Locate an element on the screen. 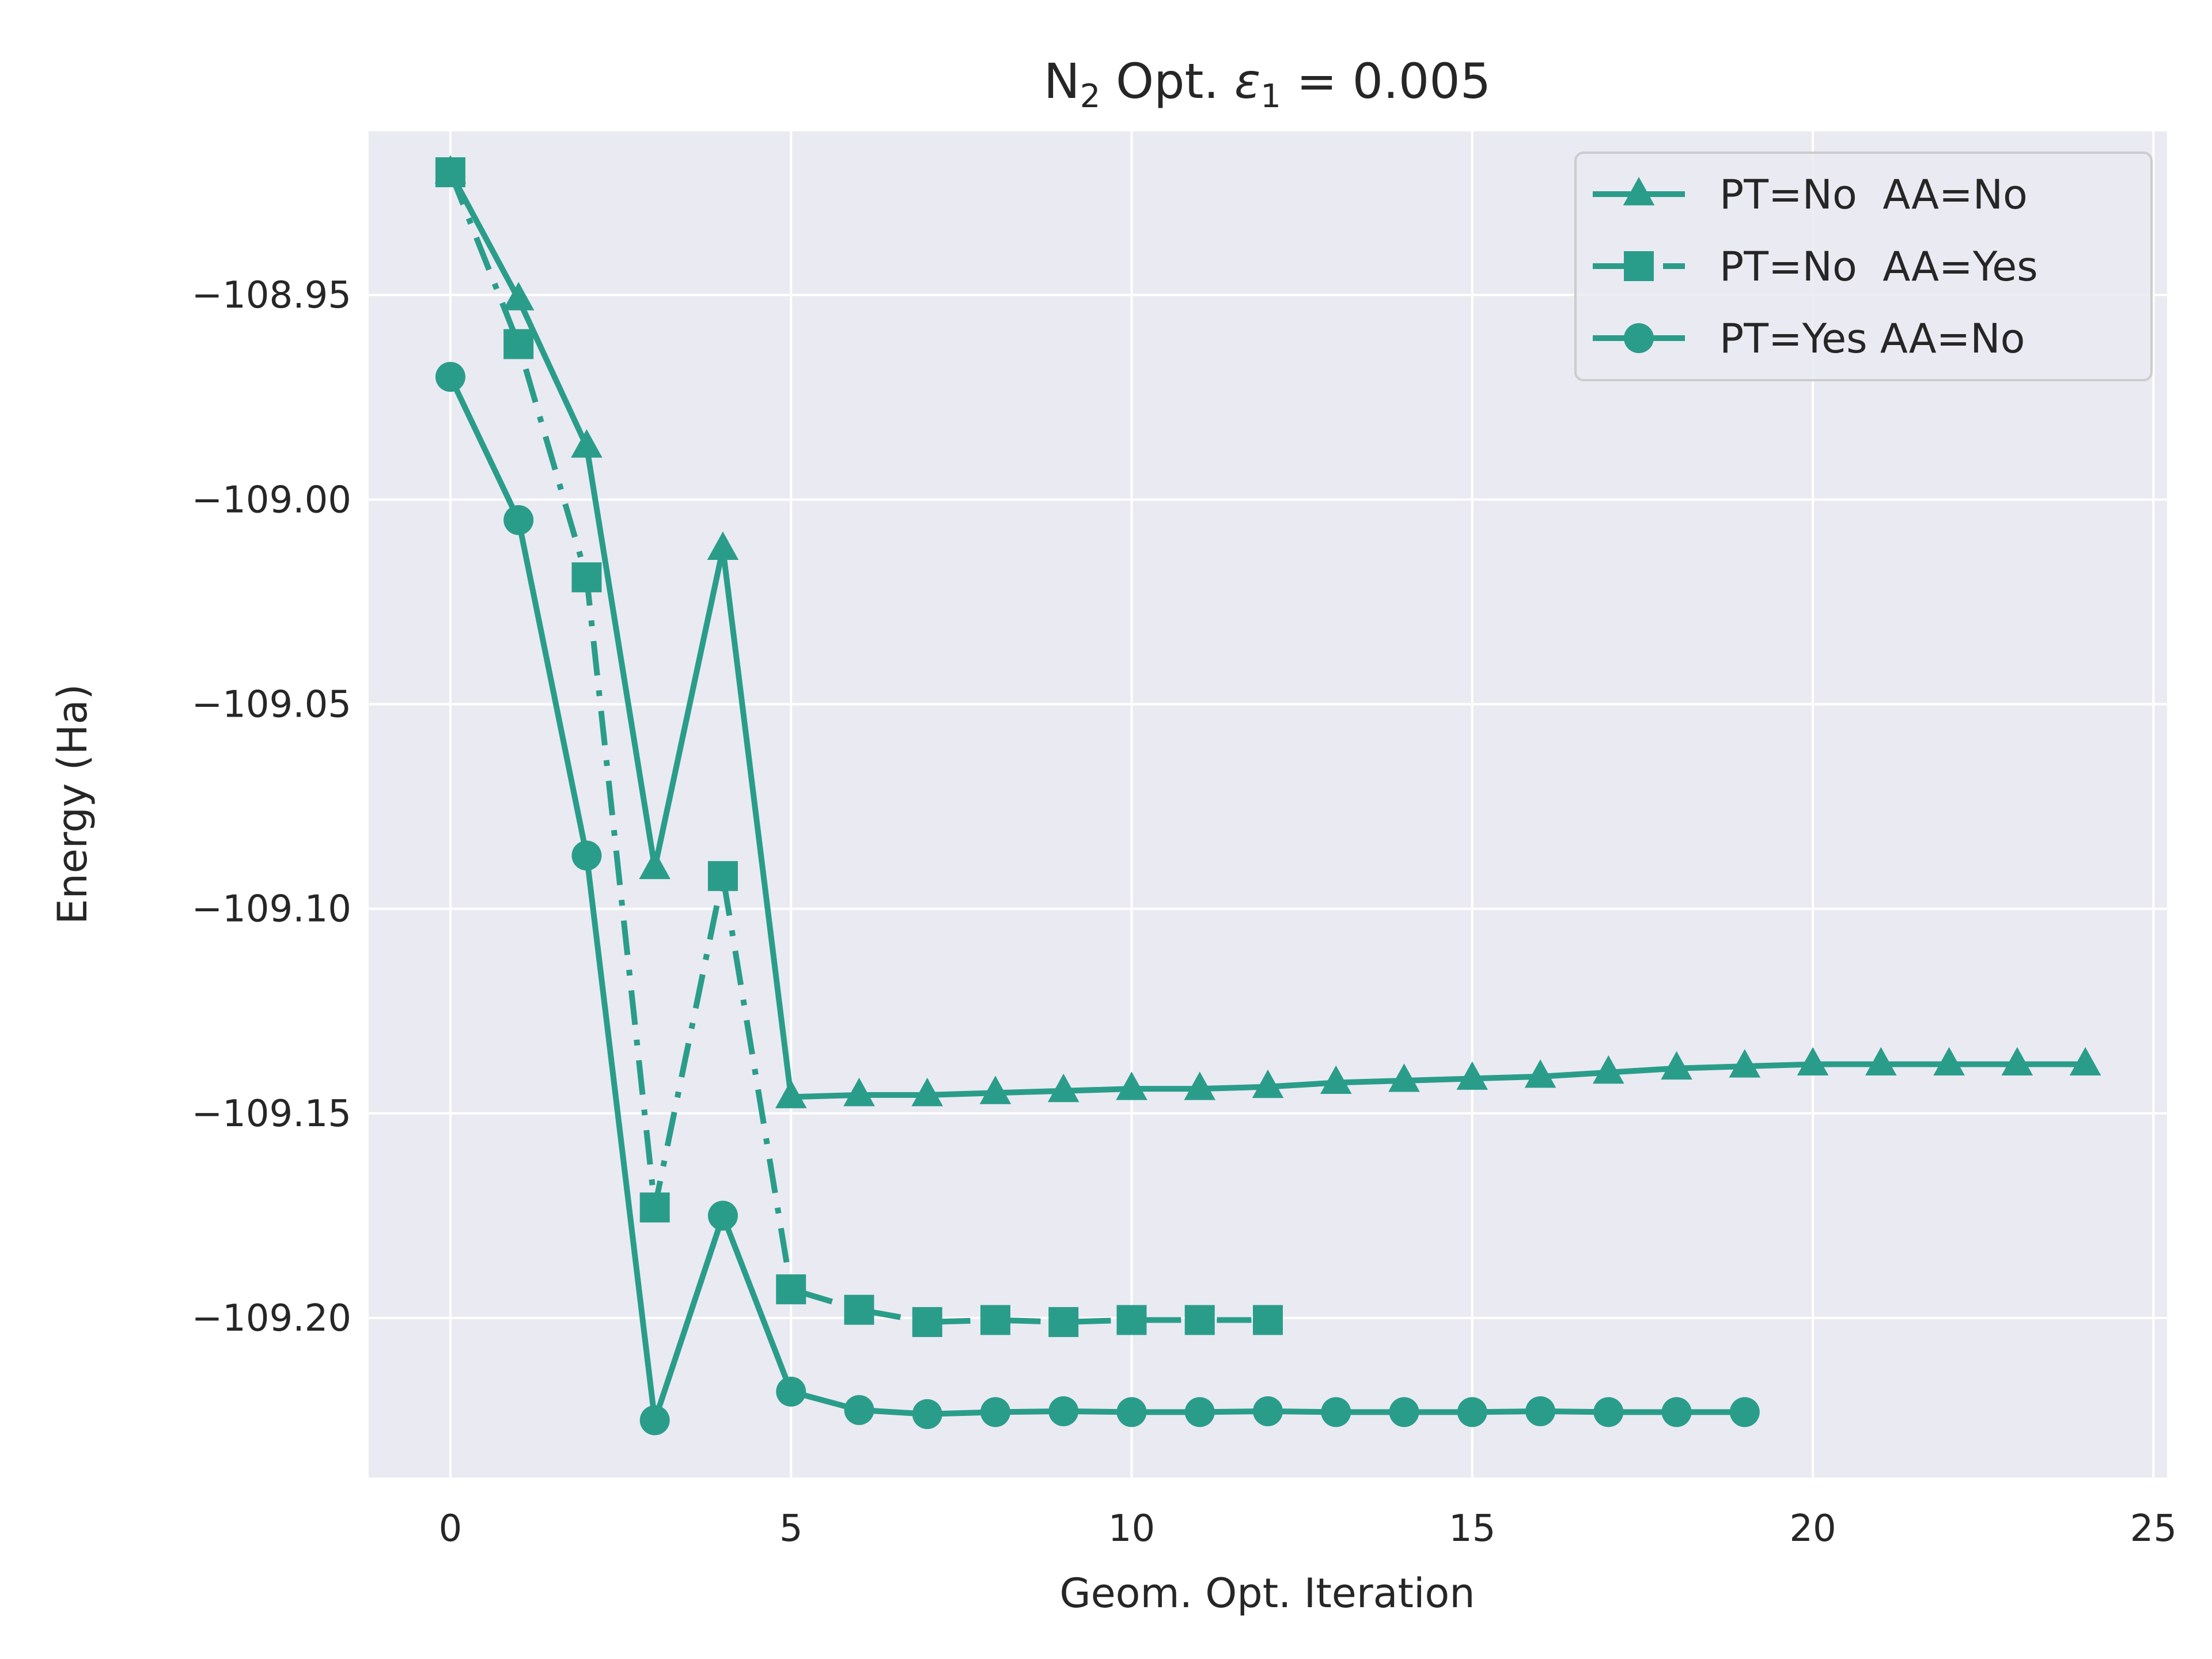 The image size is (2212, 1659). legend-label: PT=No AA=No is located at coordinates (1873, 194).